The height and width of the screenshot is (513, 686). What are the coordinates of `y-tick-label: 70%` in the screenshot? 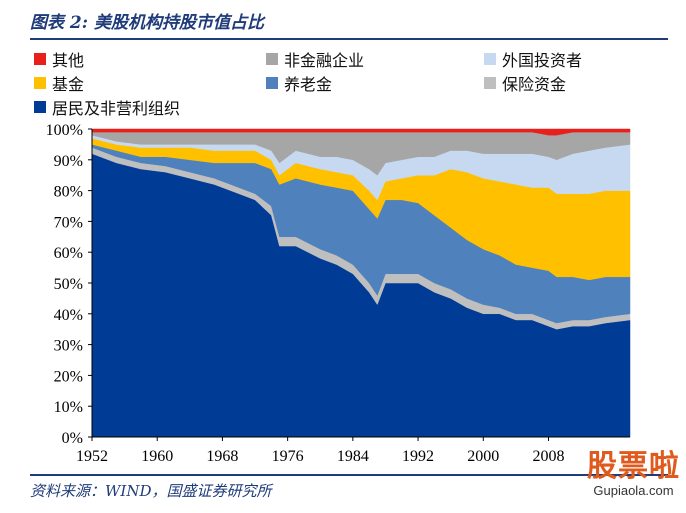 It's located at (68, 222).